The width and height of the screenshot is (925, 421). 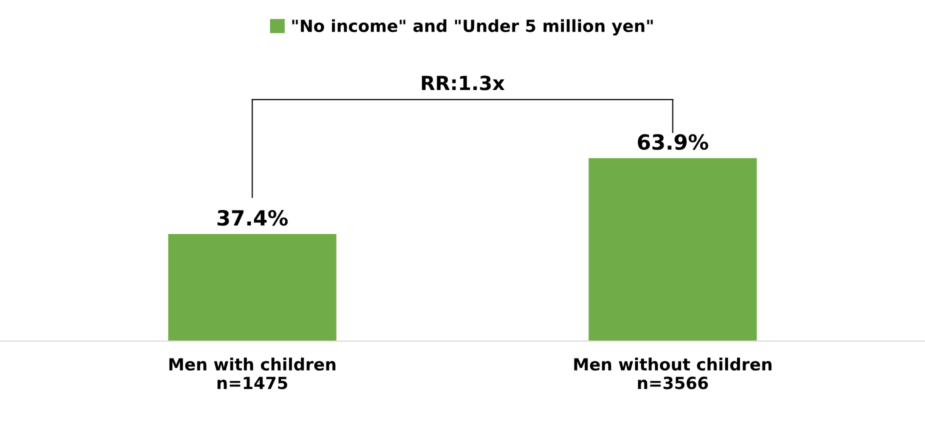 I want to click on data-label: 63.9%, so click(x=673, y=142).